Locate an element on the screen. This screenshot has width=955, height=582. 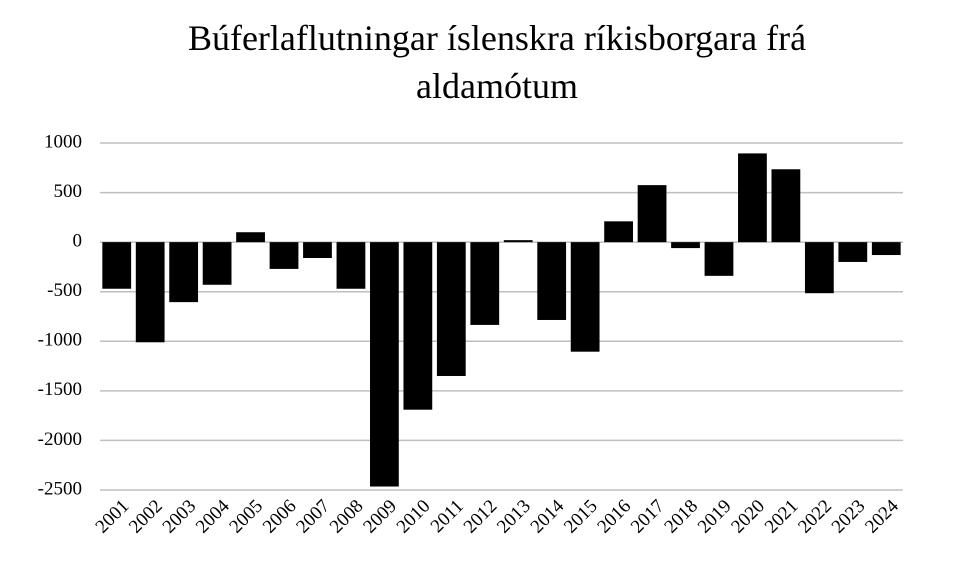
x-tick-label: 2010 is located at coordinates (414, 517).